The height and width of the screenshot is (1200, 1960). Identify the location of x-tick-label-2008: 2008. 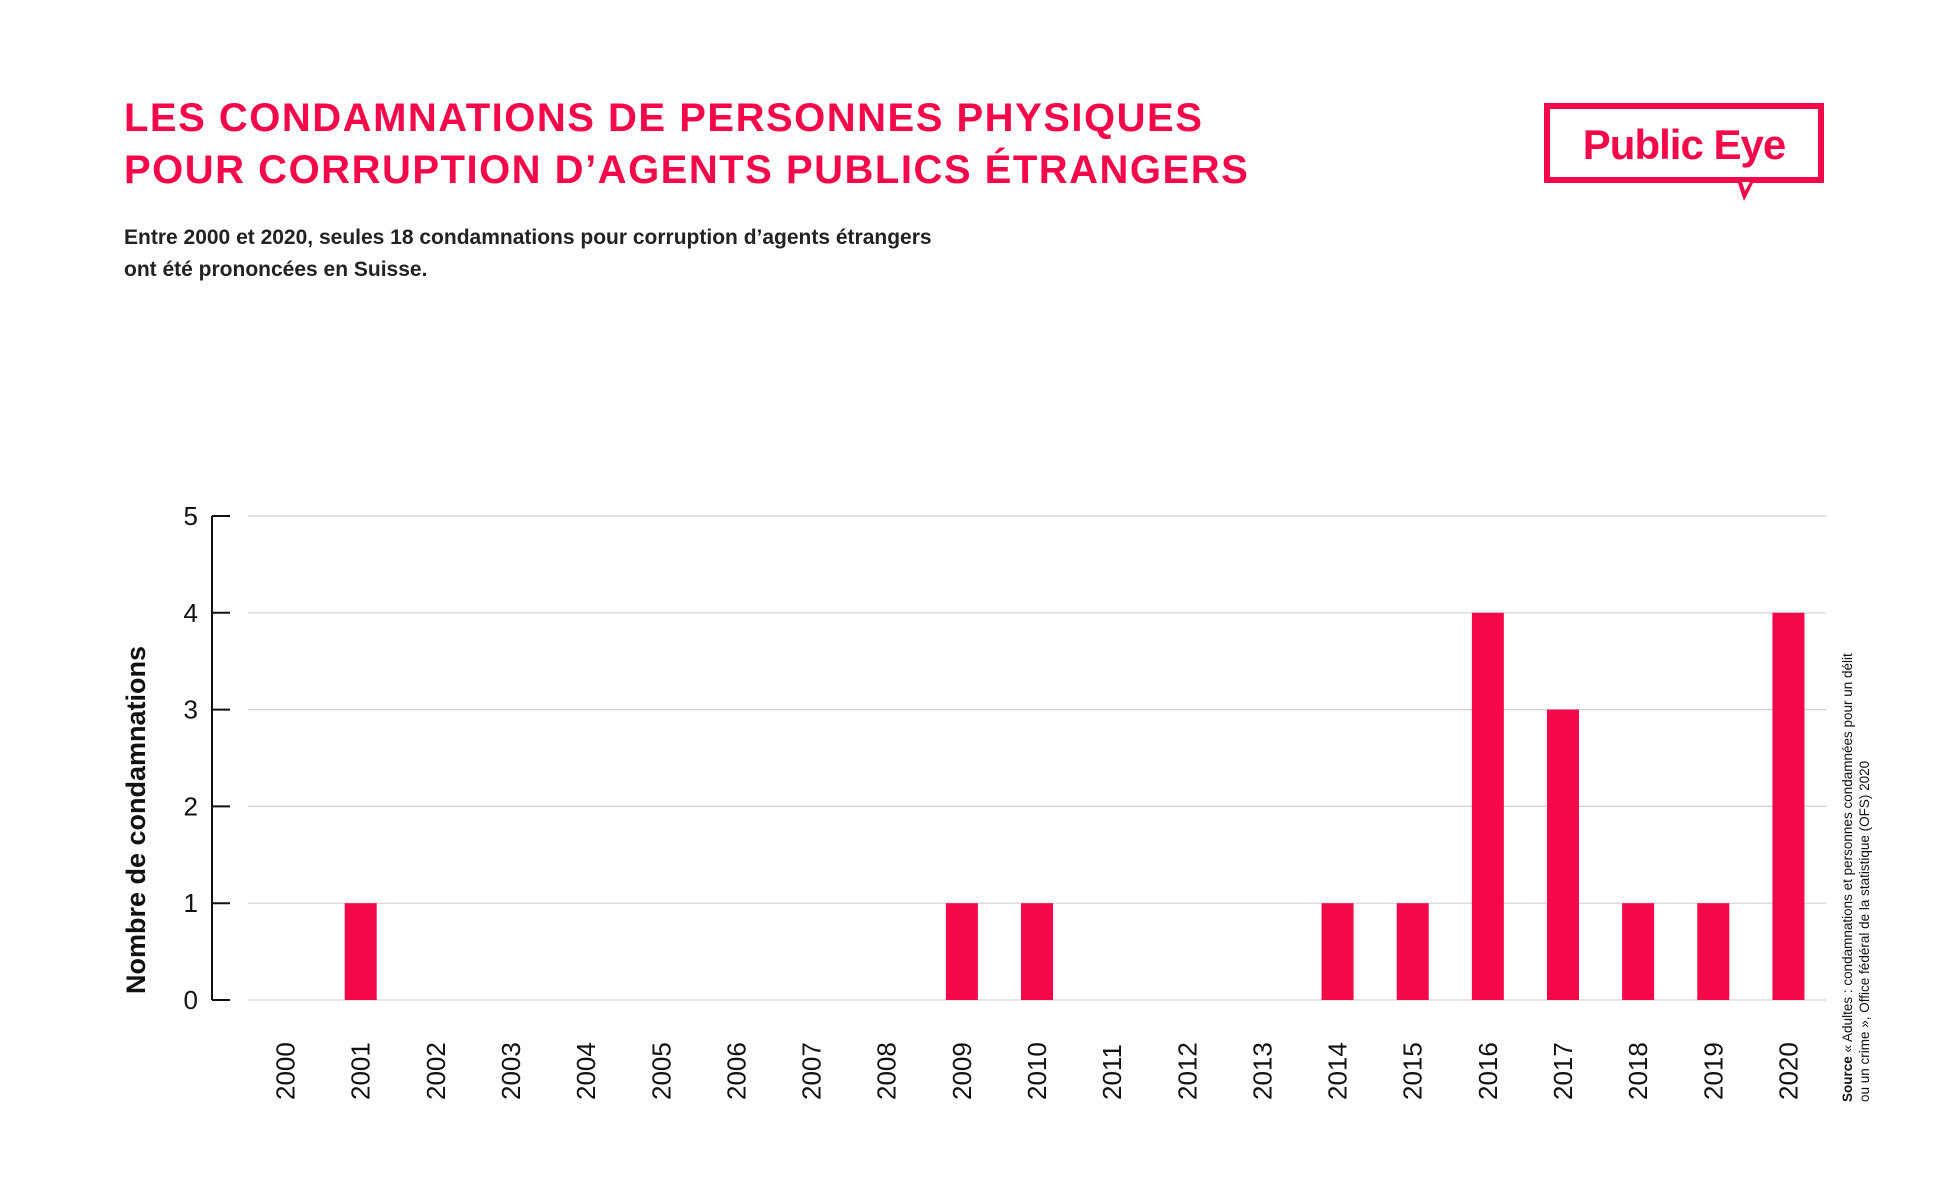
(887, 1071).